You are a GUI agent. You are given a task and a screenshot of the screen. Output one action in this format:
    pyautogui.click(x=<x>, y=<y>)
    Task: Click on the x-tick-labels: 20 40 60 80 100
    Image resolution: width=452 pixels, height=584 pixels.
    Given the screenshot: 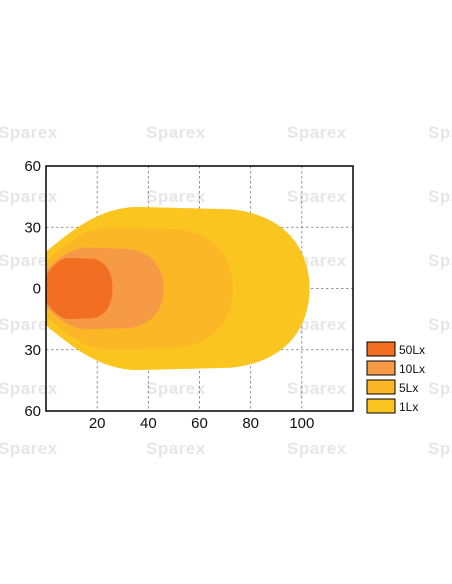 What is the action you would take?
    pyautogui.click(x=202, y=423)
    